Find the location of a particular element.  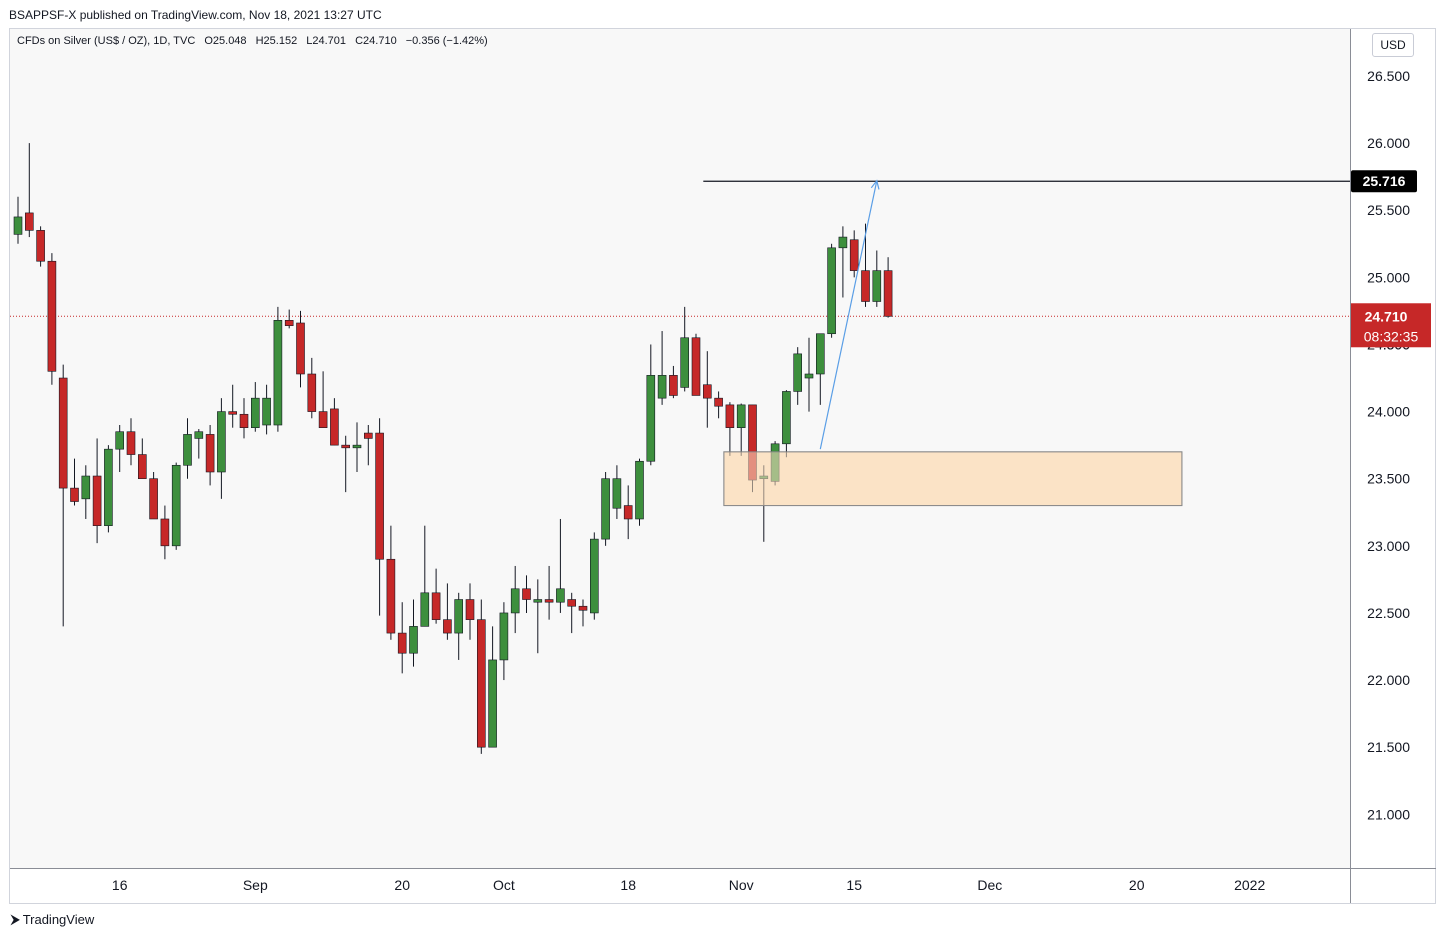

current-price-text: 24.710 is located at coordinates (1386, 316).